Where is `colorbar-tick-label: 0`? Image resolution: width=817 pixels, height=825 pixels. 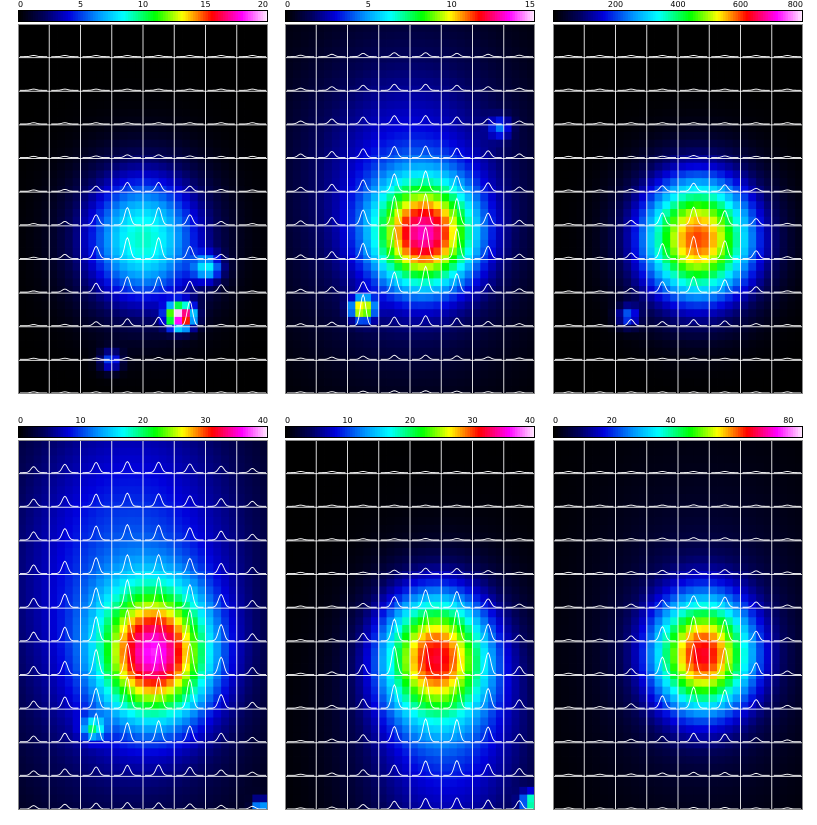 colorbar-tick-label: 0 is located at coordinates (21, 4).